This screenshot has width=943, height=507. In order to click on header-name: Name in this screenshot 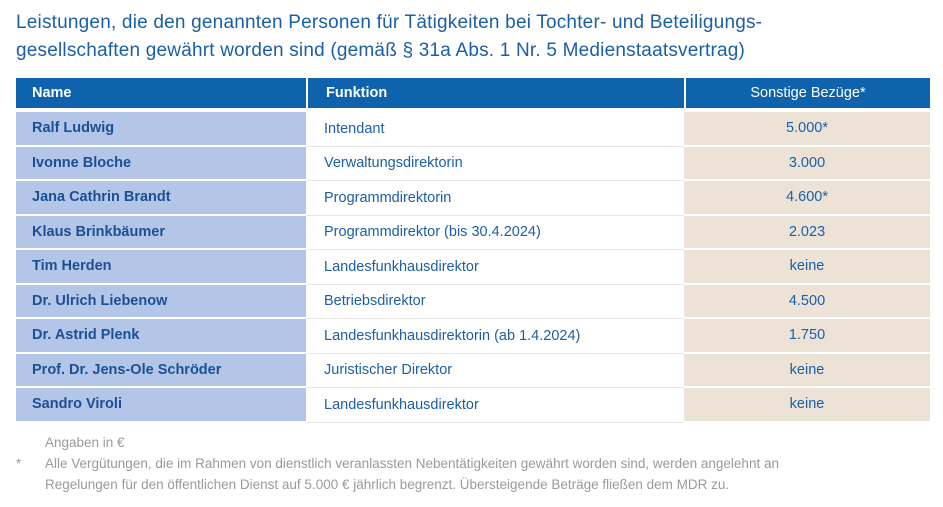, I will do `click(52, 93)`.